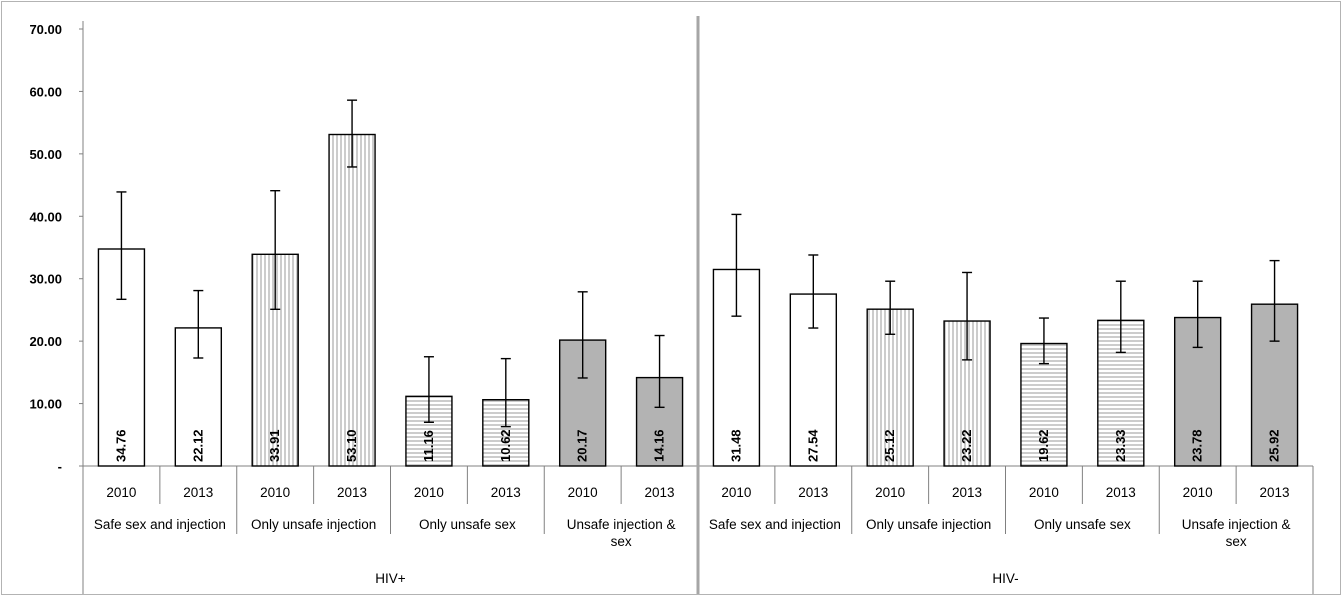 Image resolution: width=1344 pixels, height=598 pixels. I want to click on y-tick-label: 20.00, so click(45, 341).